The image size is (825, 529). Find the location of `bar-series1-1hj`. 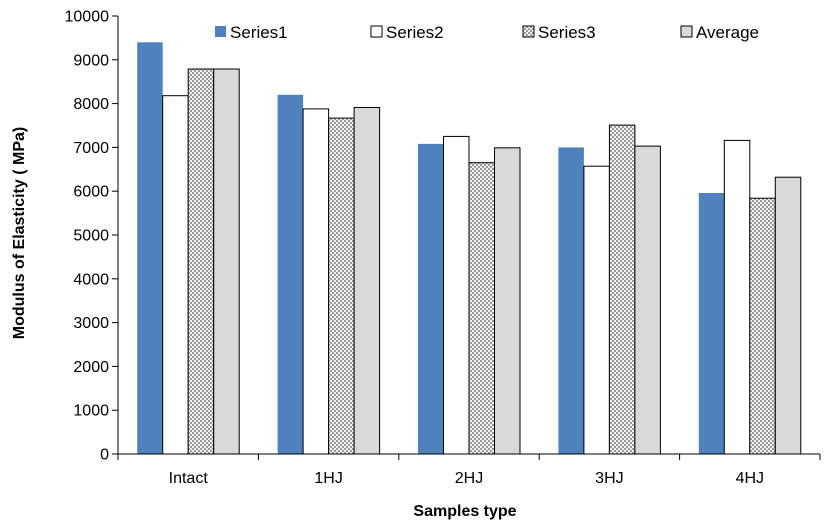

bar-series1-1hj is located at coordinates (290, 274).